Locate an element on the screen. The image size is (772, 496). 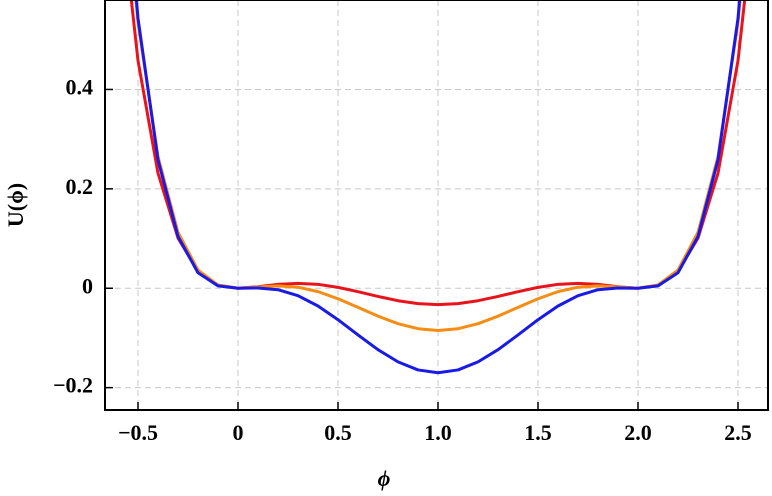
x-tick-label: 0.5 is located at coordinates (338, 432).